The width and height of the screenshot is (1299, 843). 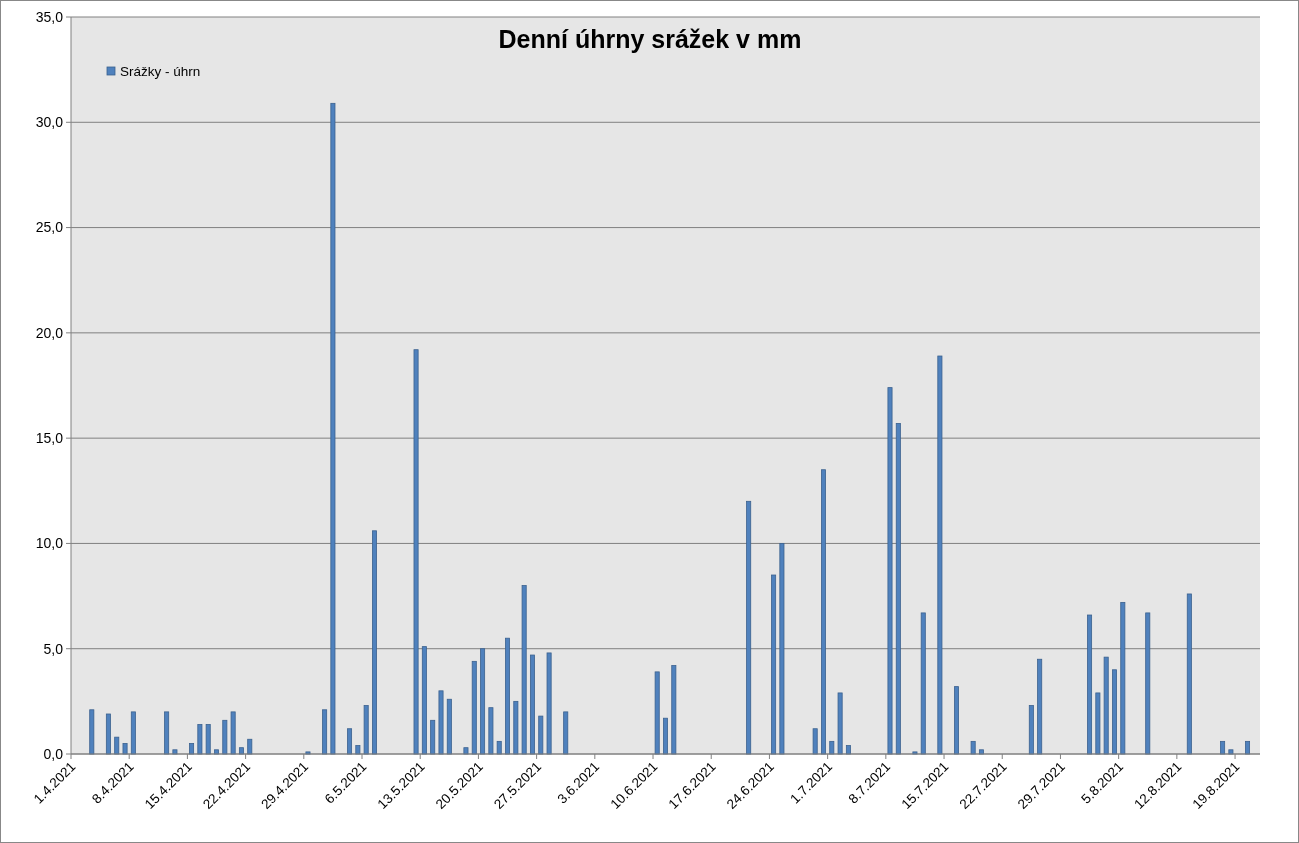 What do you see at coordinates (53, 753) in the screenshot?
I see `y-tick-label: 0,0` at bounding box center [53, 753].